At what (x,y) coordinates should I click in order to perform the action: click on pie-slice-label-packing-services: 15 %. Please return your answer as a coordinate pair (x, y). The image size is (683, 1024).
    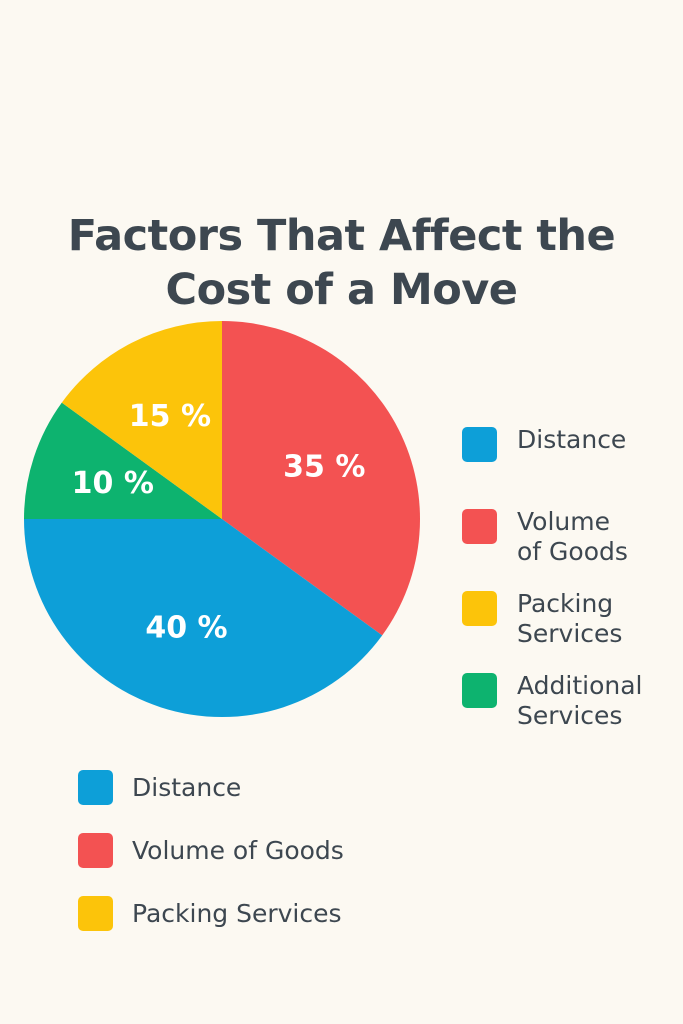
    Looking at the image, I should click on (170, 416).